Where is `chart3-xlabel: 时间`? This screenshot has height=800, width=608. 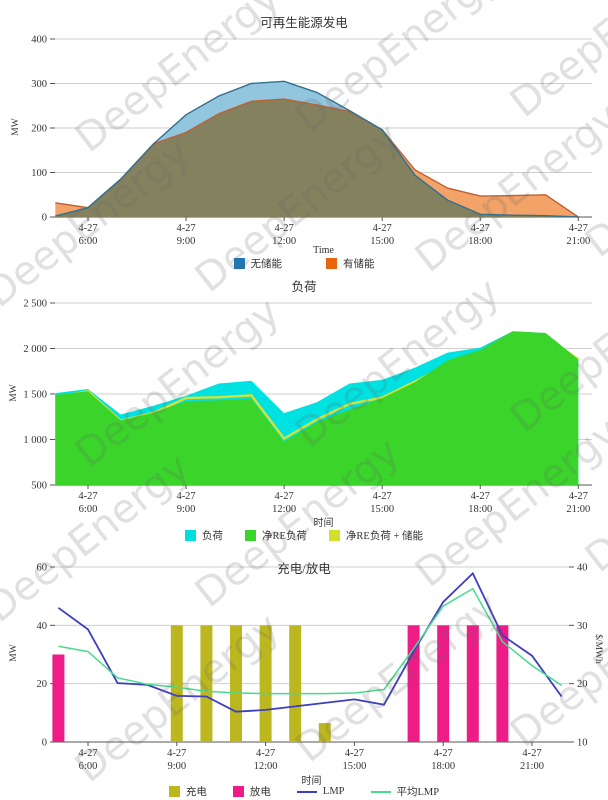
chart3-xlabel: 时间 is located at coordinates (311, 781).